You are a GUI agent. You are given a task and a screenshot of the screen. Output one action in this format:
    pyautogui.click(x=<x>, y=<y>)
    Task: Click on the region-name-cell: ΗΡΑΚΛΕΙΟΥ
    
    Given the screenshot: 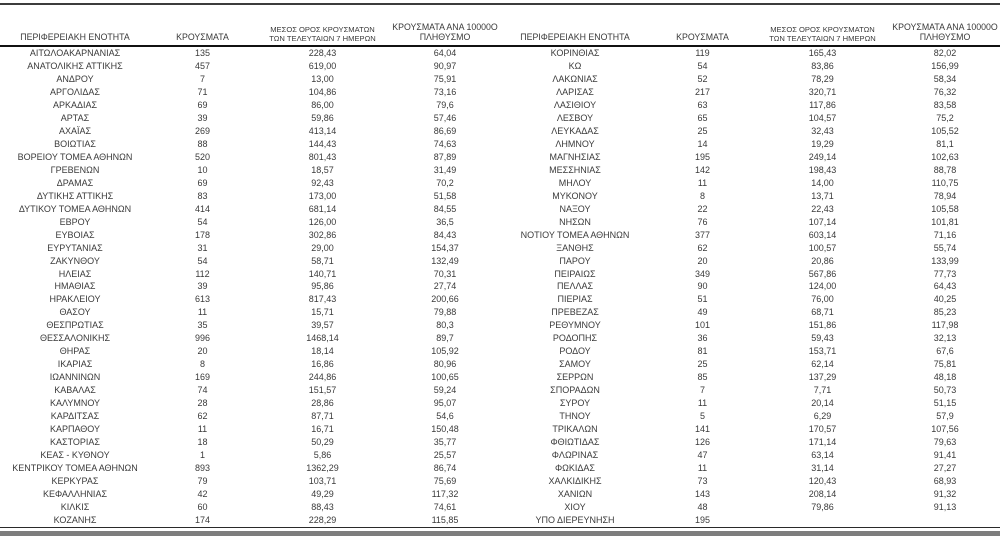 What is the action you would take?
    pyautogui.click(x=75, y=299)
    